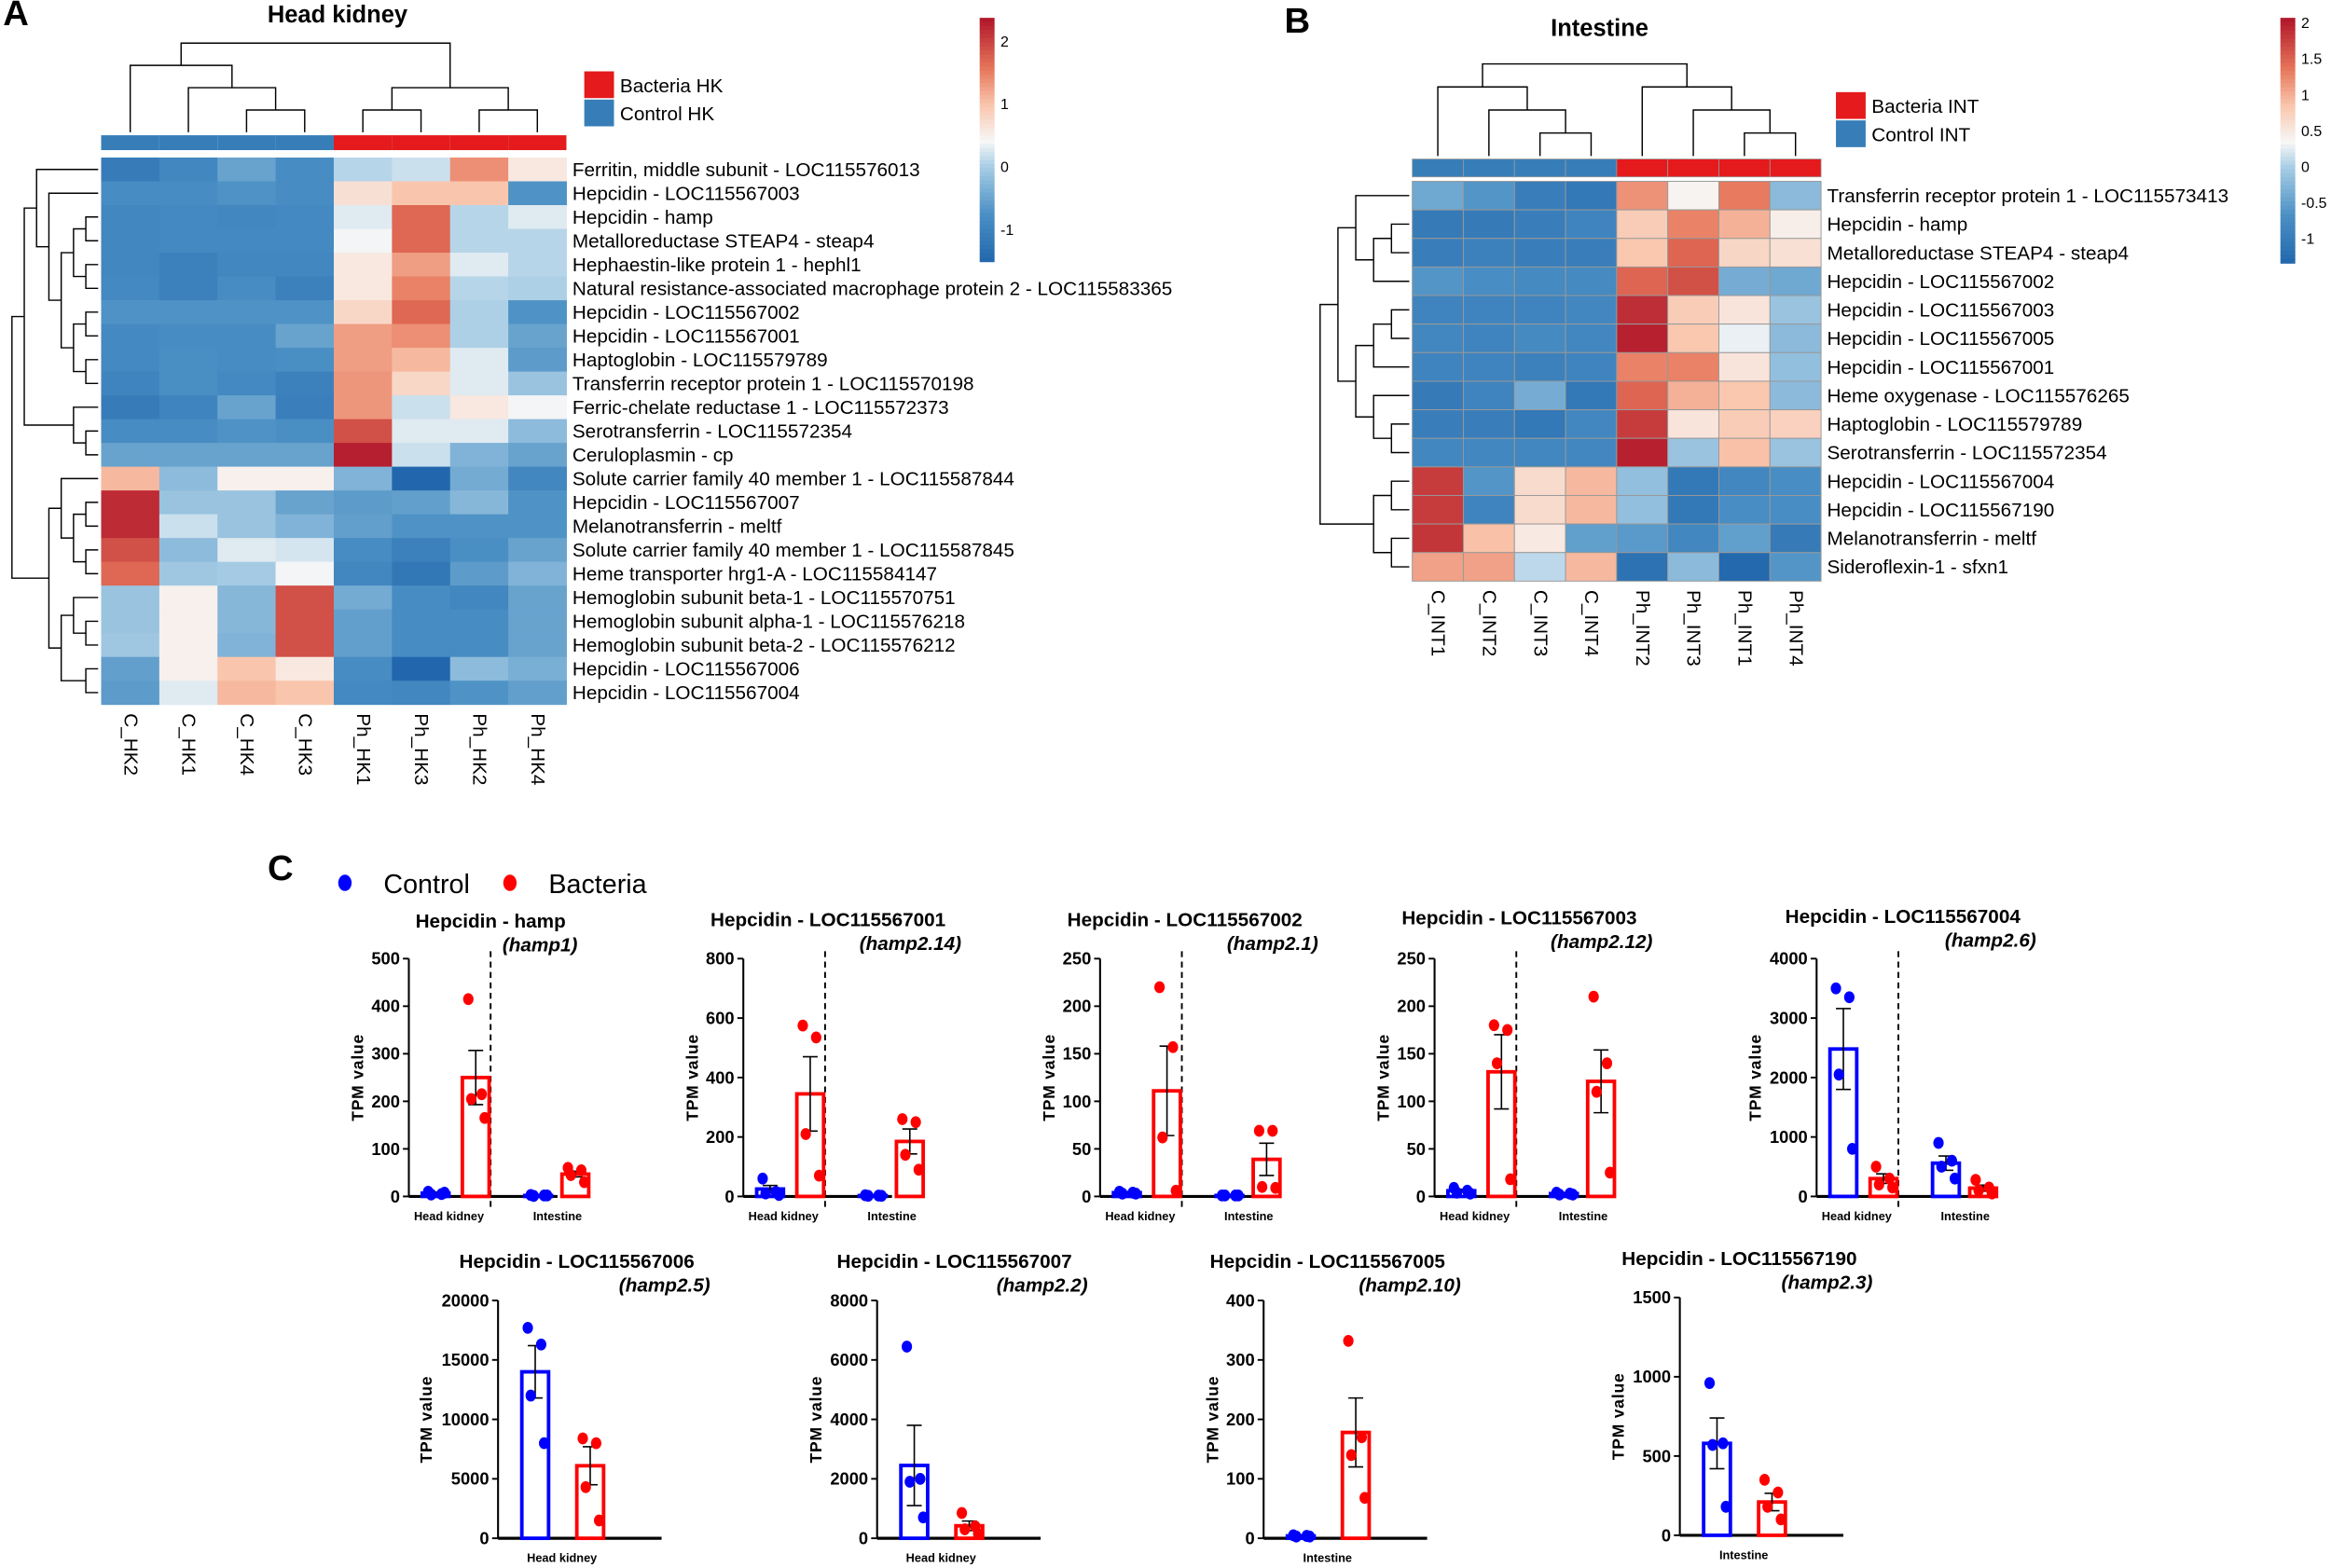  I want to click on panel-letter: C, so click(281, 868).